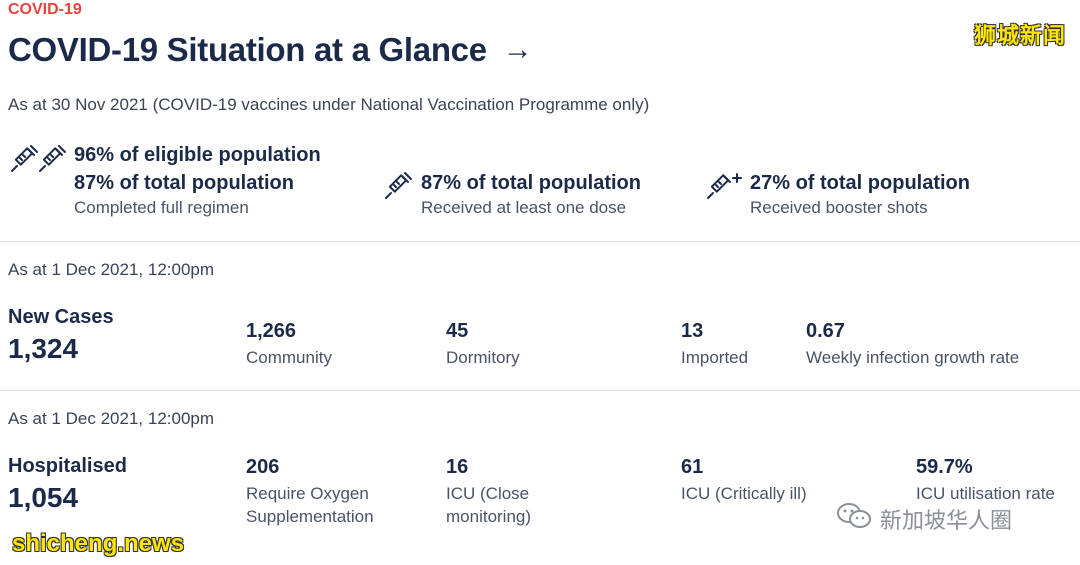 The width and height of the screenshot is (1080, 565). What do you see at coordinates (457, 467) in the screenshot?
I see `icu-close-value: 16` at bounding box center [457, 467].